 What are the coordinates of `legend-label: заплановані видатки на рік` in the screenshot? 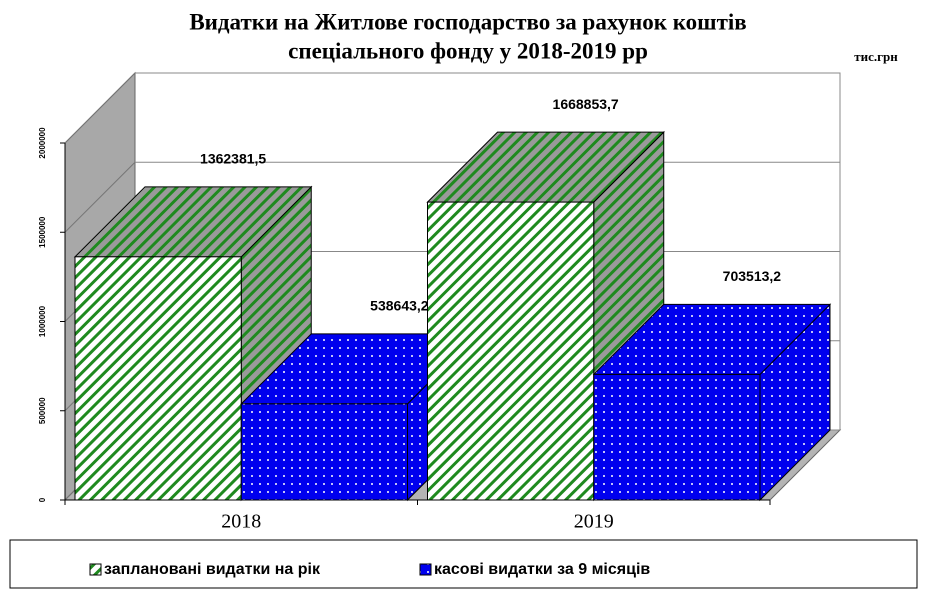 It's located at (212, 569).